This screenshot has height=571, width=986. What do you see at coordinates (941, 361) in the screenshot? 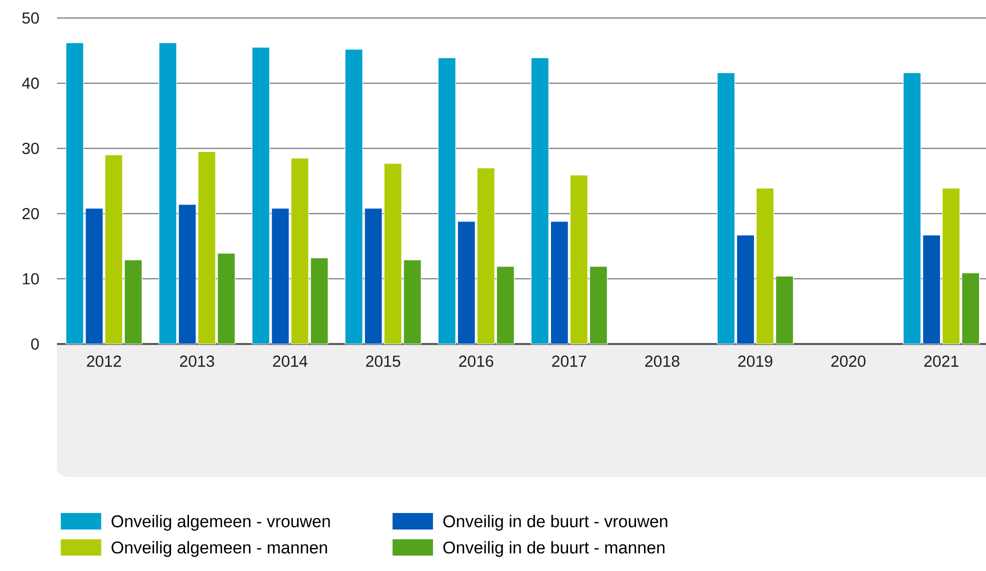
I see `x-tick-label: 2021` at bounding box center [941, 361].